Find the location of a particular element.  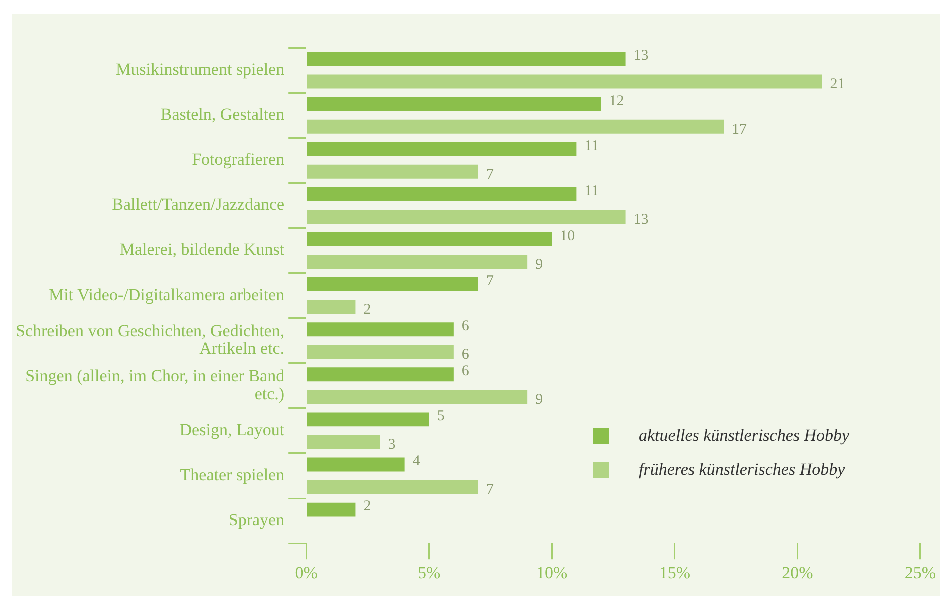

data-label: 5 is located at coordinates (441, 416).